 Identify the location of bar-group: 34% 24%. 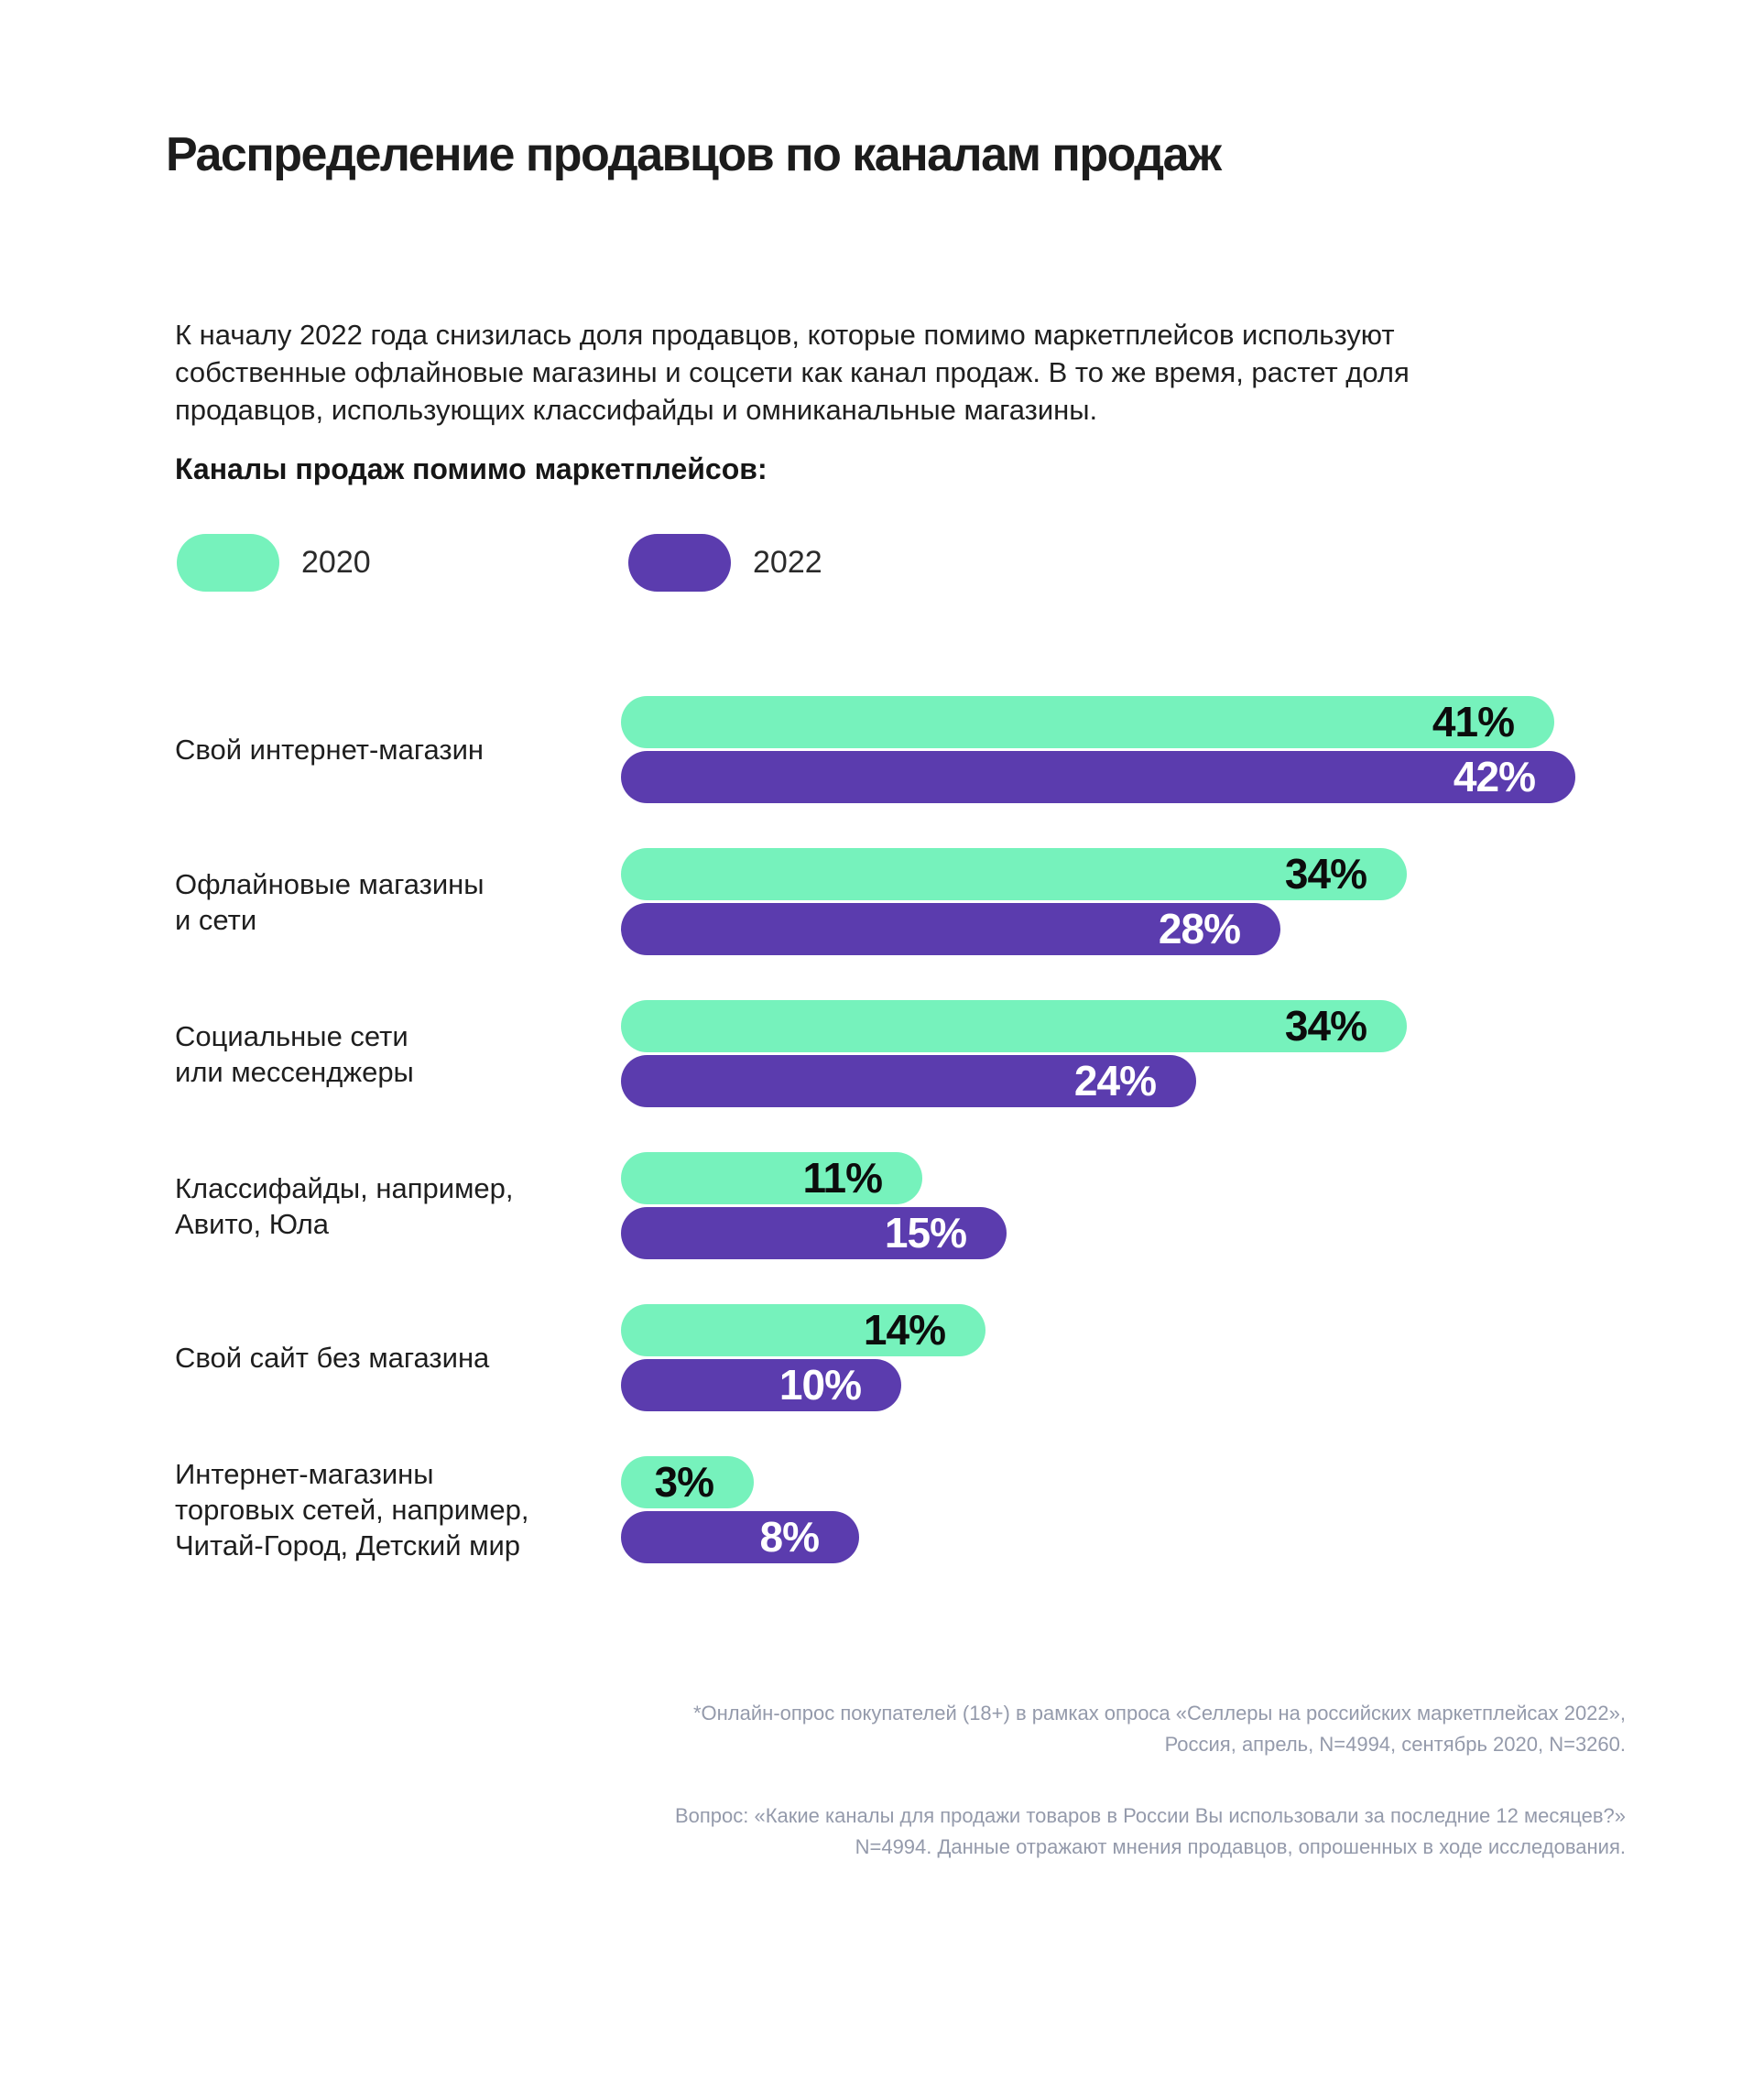
(1014, 1053).